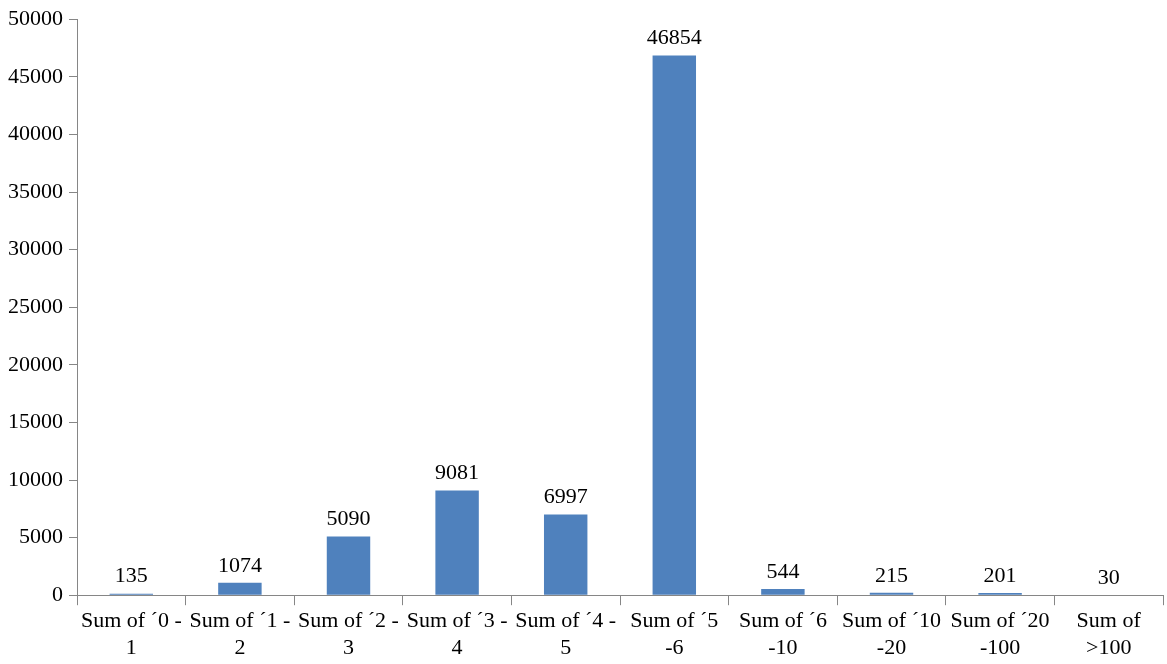 This screenshot has width=1167, height=664. What do you see at coordinates (131, 575) in the screenshot?
I see `data-label: 135` at bounding box center [131, 575].